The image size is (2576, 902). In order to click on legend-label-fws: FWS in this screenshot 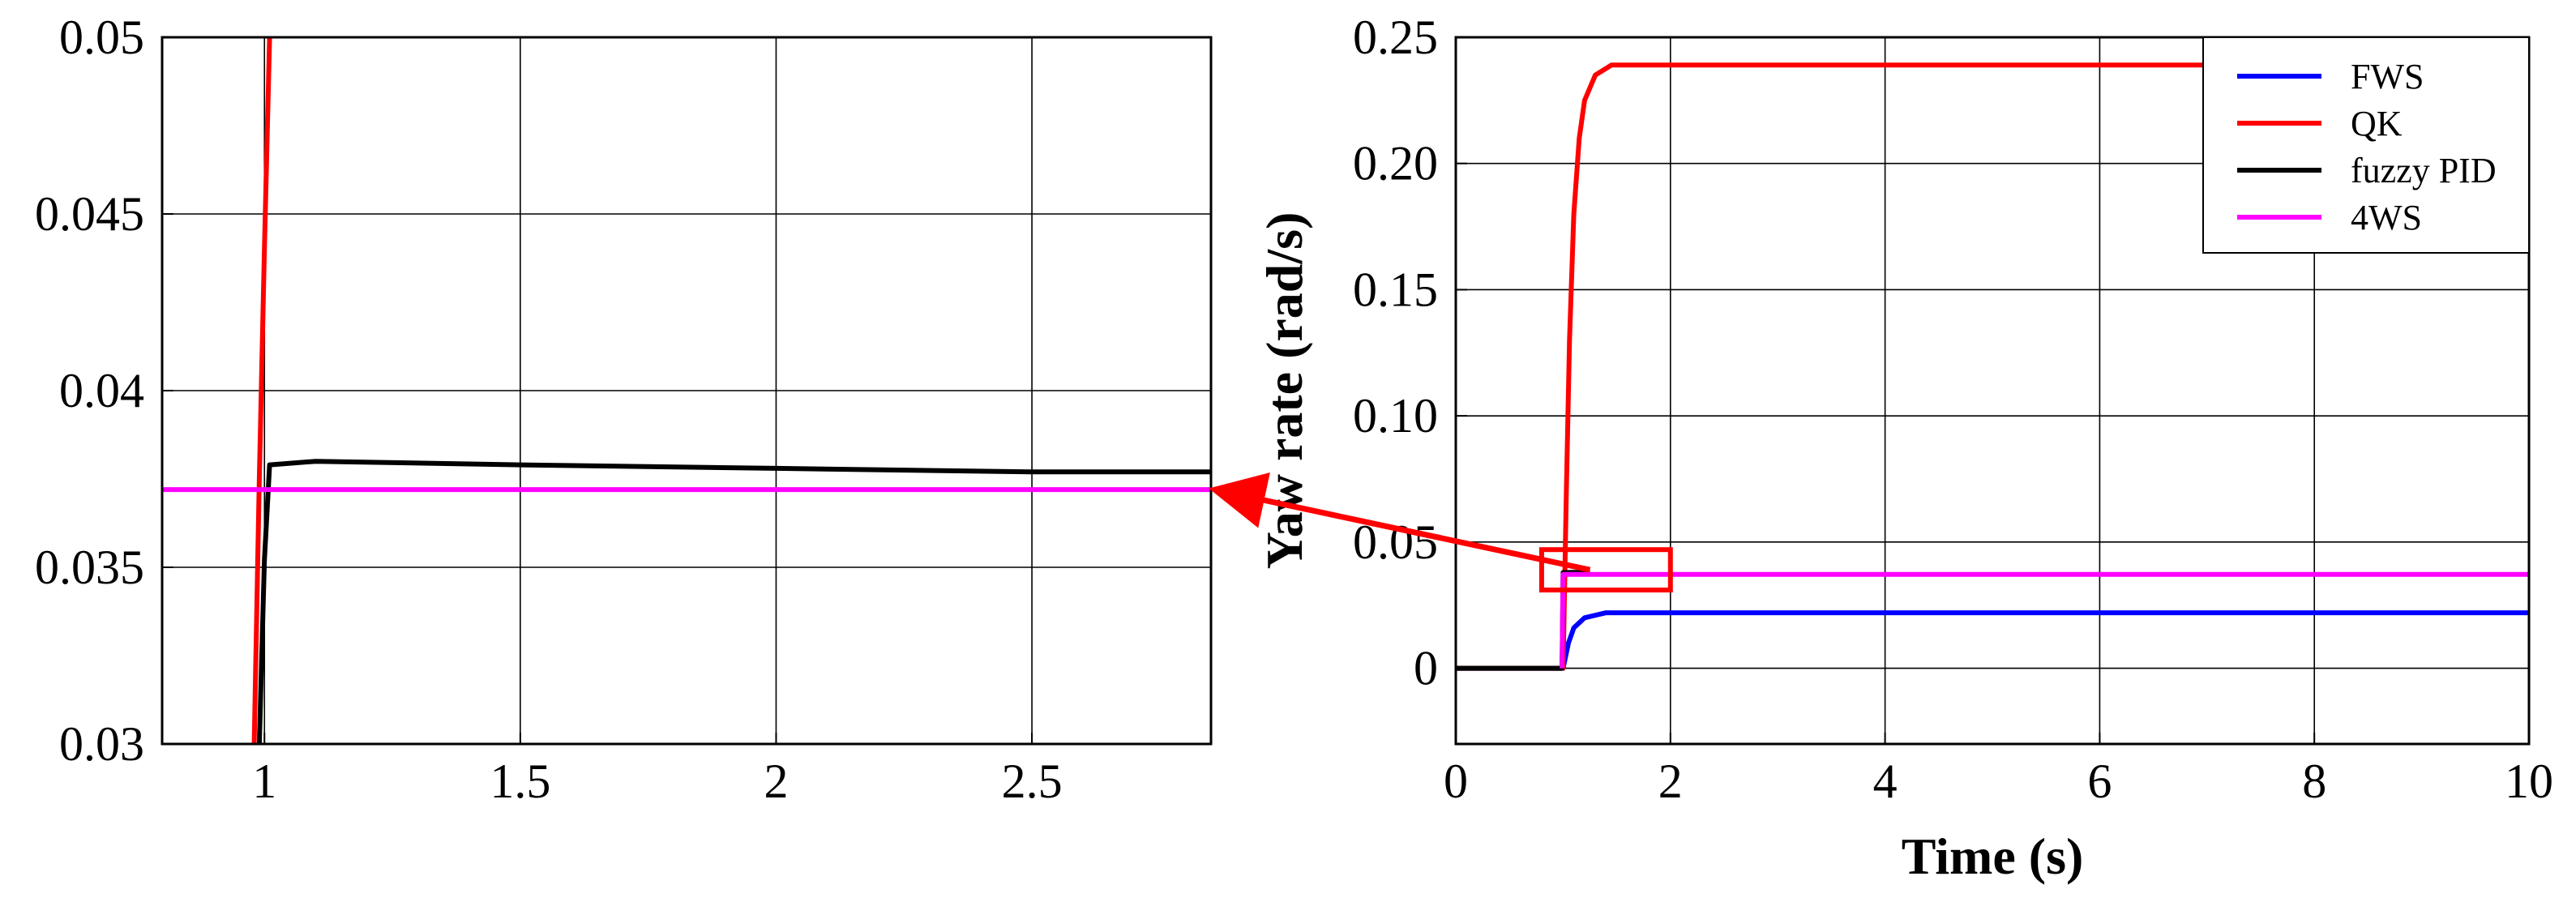, I will do `click(2387, 76)`.